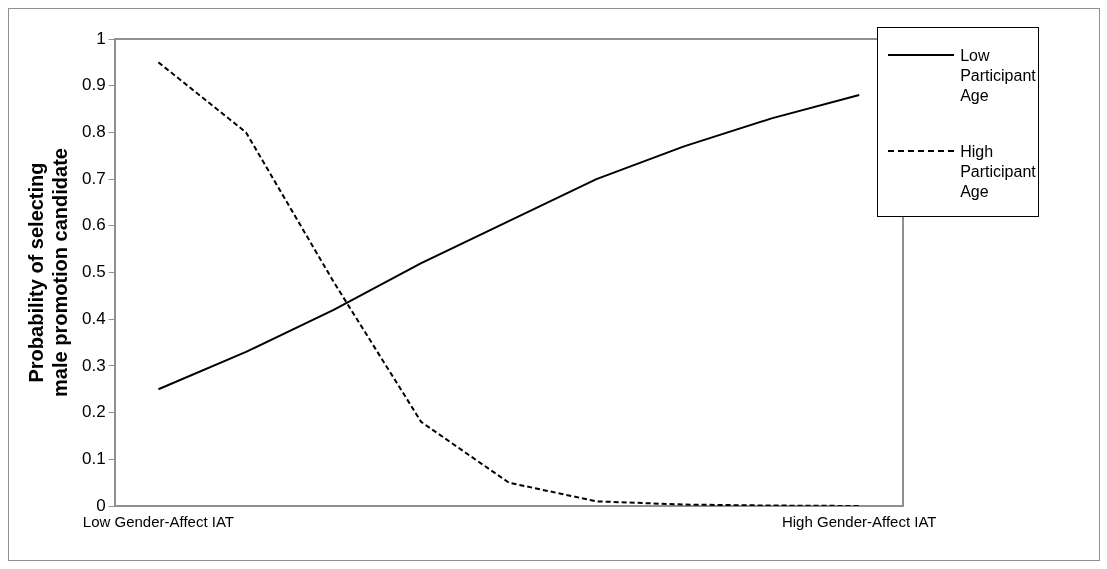 Image resolution: width=1107 pixels, height=569 pixels. What do you see at coordinates (93, 225) in the screenshot?
I see `y-tick-label: 0.6` at bounding box center [93, 225].